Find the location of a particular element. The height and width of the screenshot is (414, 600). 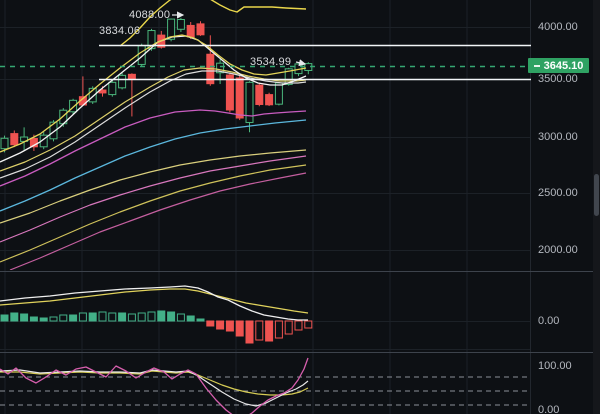

hist-ma-white is located at coordinates (154, 303).